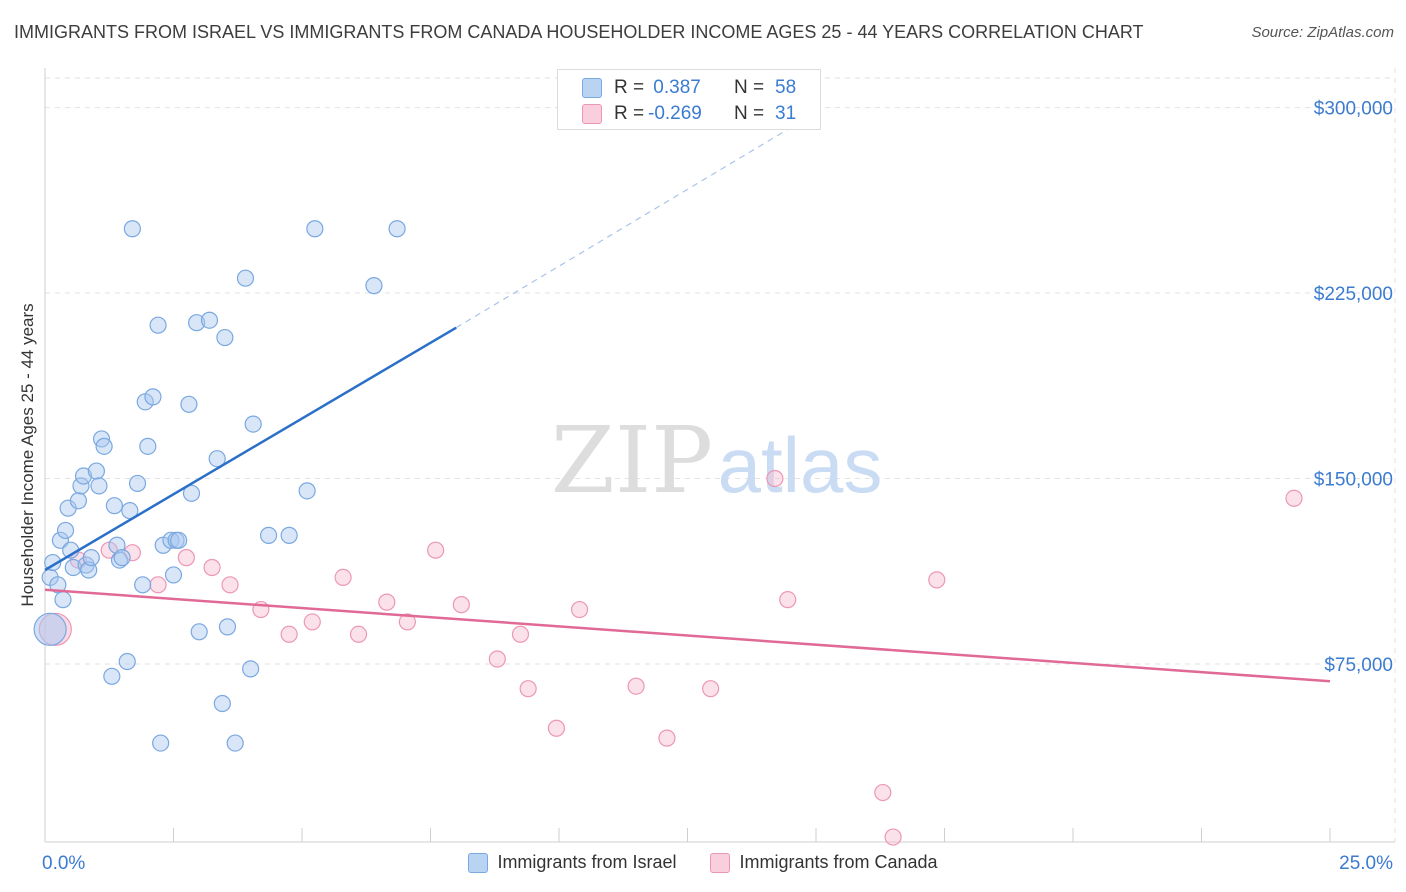 The width and height of the screenshot is (1406, 892). I want to click on legend: R = 0.387 N = 58 R = -0.269 N = 31, so click(689, 99).